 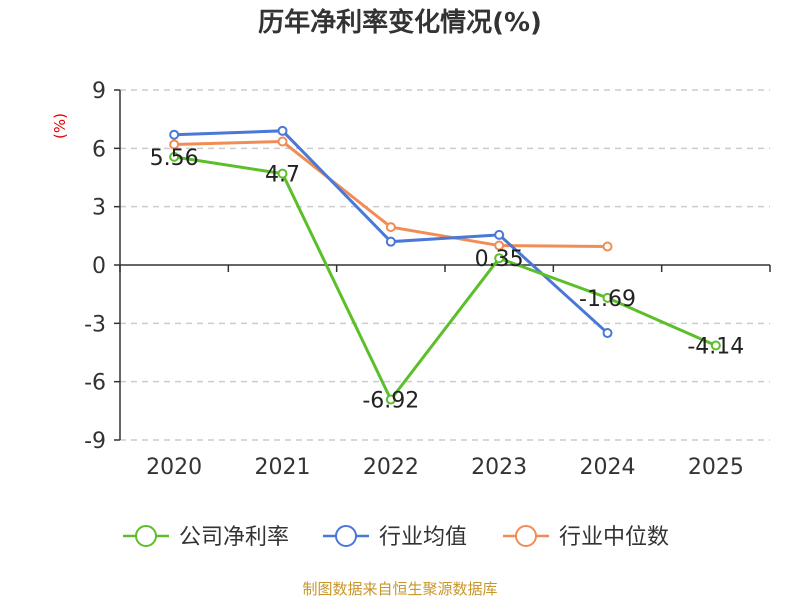 I want to click on data-label: -4.14, so click(x=715, y=347).